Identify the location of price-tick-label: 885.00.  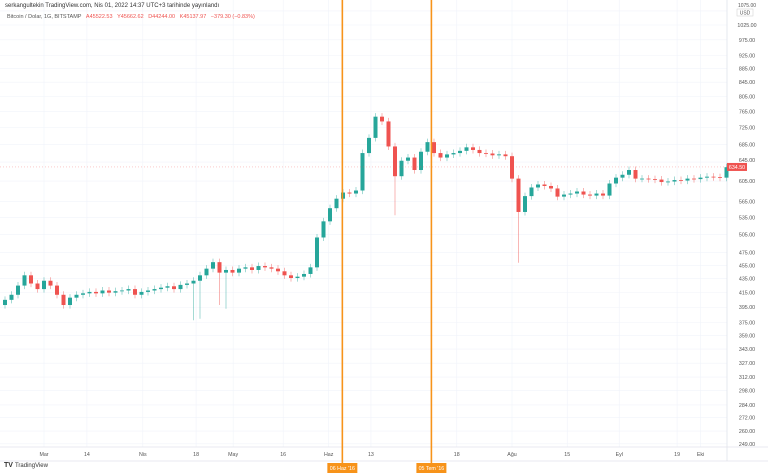
(747, 69).